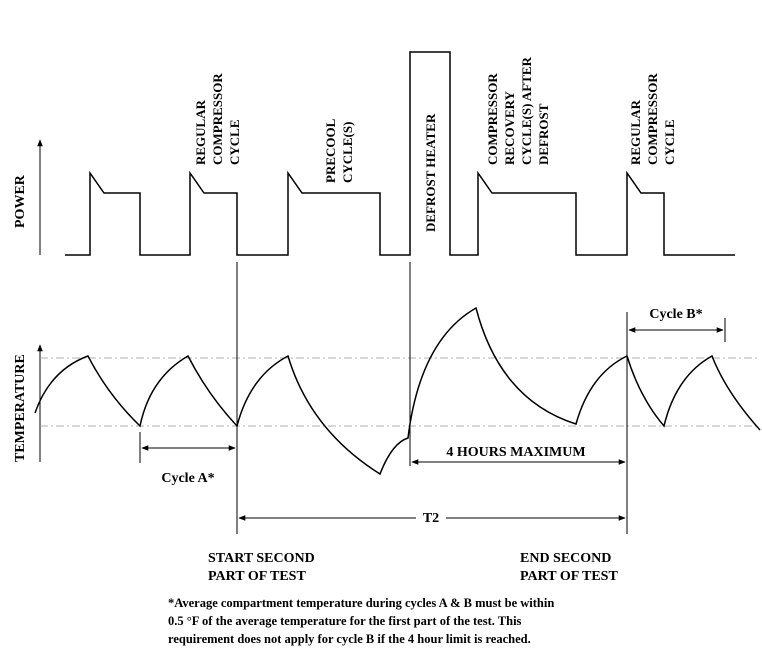 This screenshot has height=655, width=762. What do you see at coordinates (526, 110) in the screenshot?
I see `svg-text: CYCLE(S) AFTER` at bounding box center [526, 110].